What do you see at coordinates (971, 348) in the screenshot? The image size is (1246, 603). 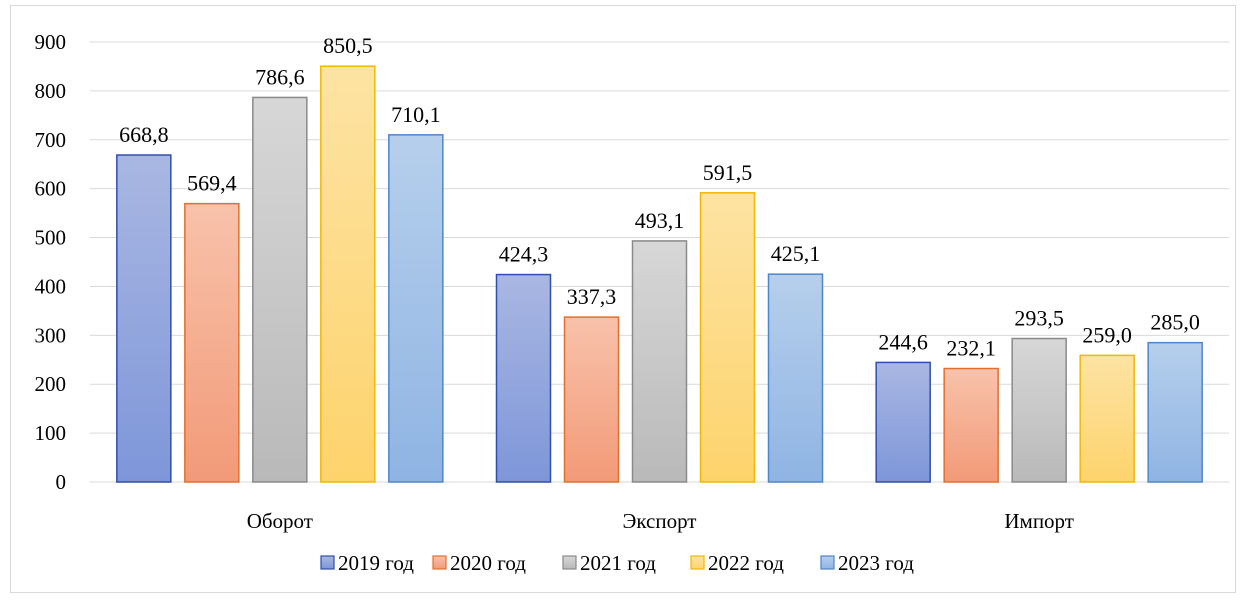 I see `data-label: 232,1` at bounding box center [971, 348].